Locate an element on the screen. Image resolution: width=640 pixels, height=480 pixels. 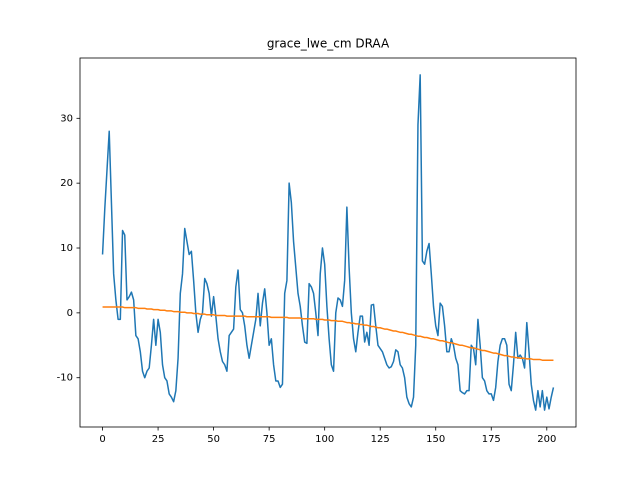
x-tick-label: 0 is located at coordinates (102, 439).